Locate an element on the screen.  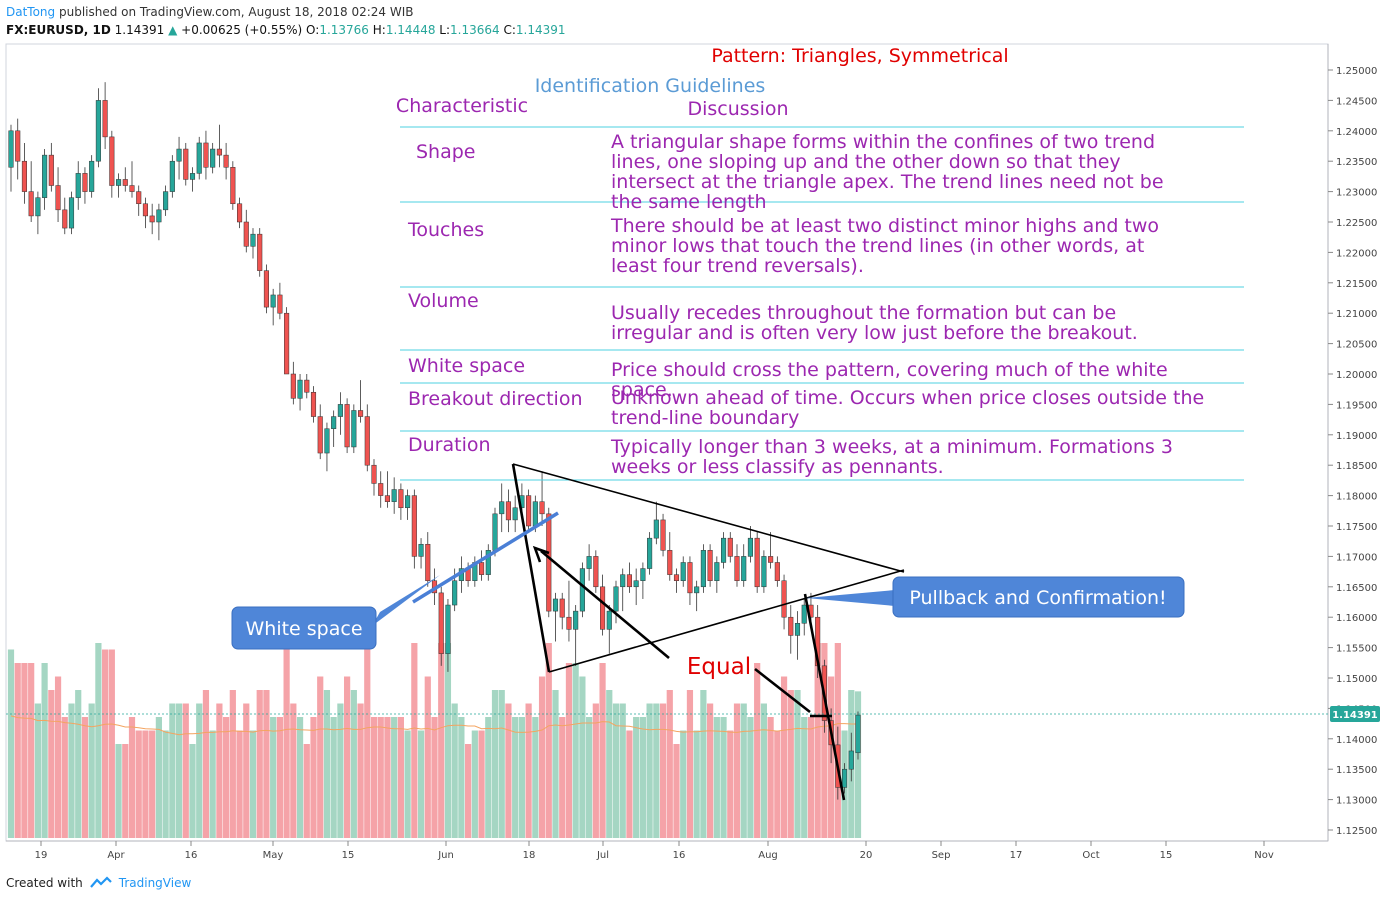
equal-pointer-line is located at coordinates (782, 690).